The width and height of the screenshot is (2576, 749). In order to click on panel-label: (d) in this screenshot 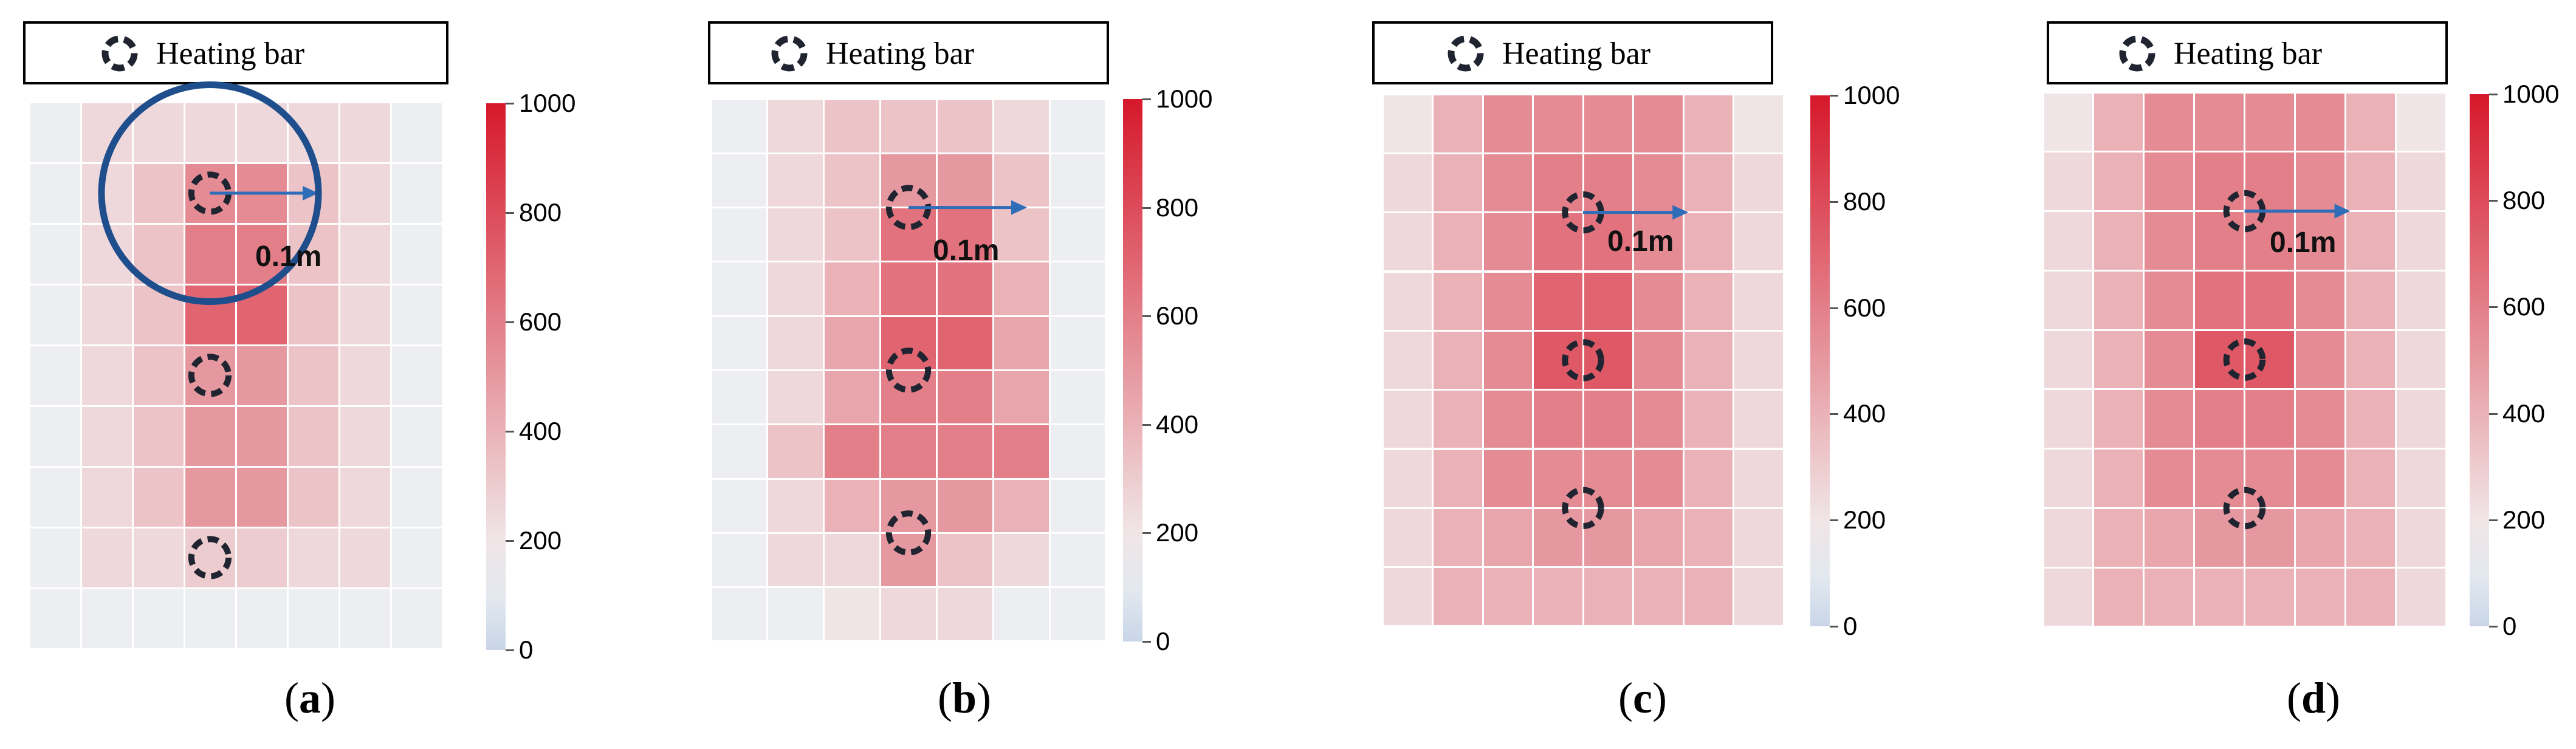, I will do `click(2314, 698)`.